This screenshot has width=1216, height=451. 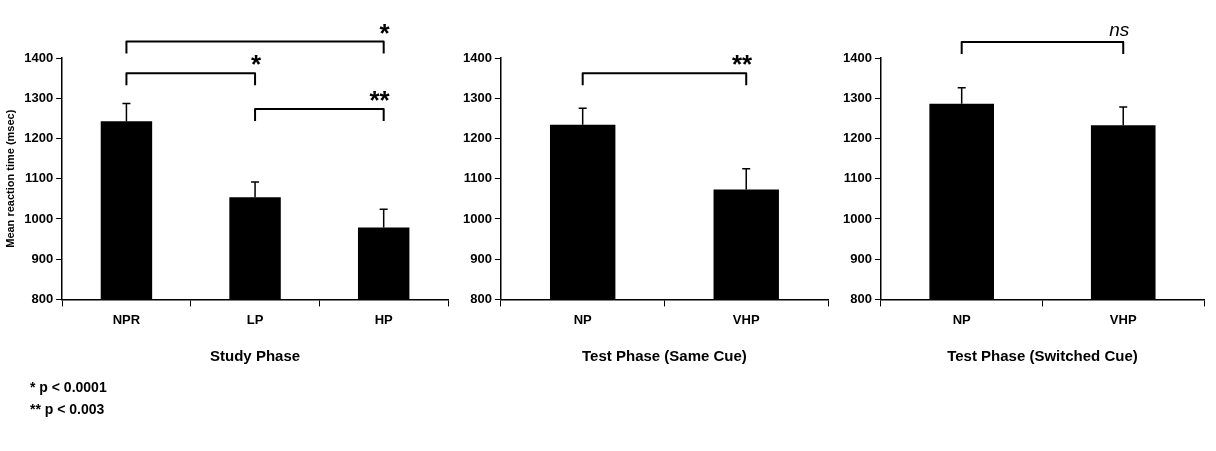 I want to click on x-tick-label: LP, so click(x=255, y=319).